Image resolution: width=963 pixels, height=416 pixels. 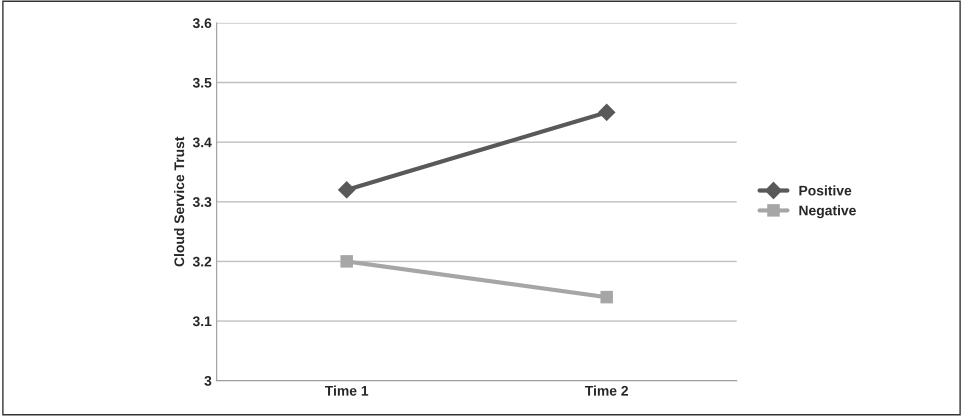 What do you see at coordinates (606, 391) in the screenshot?
I see `x-tick-label: Time 2` at bounding box center [606, 391].